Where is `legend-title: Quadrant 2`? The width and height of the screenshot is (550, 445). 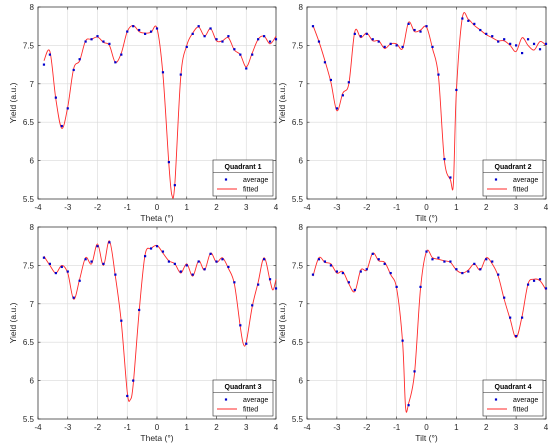 legend-title: Quadrant 2 is located at coordinates (513, 167).